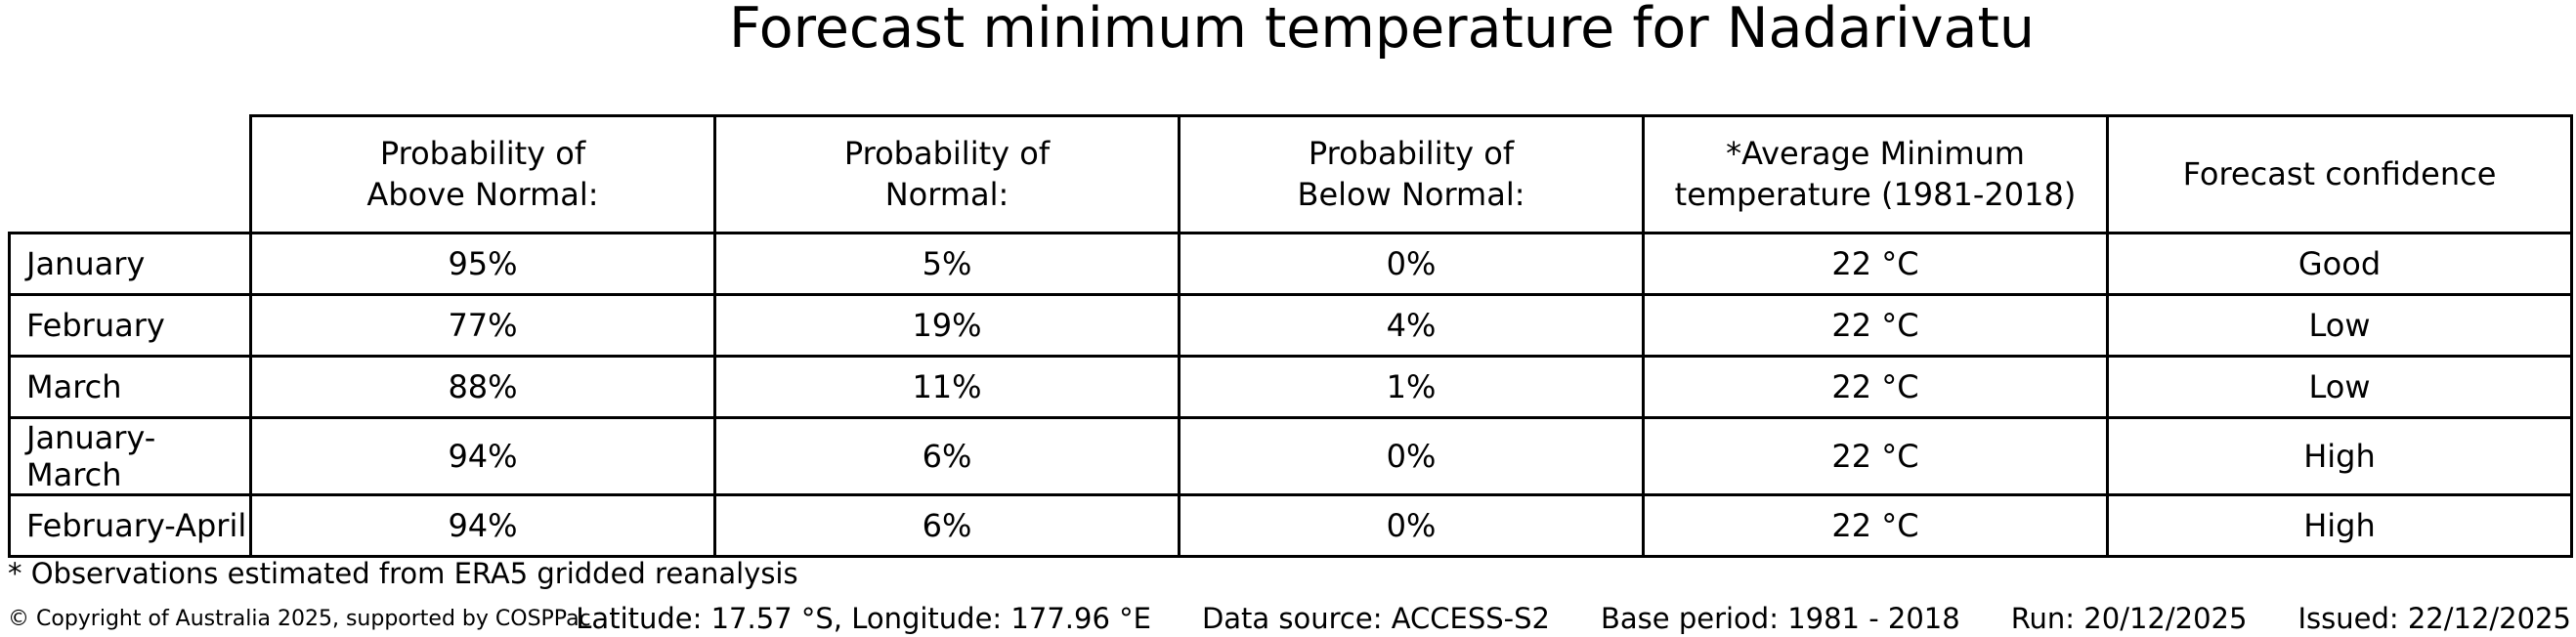 This screenshot has height=637, width=2576. I want to click on col-header-normal: Probability of Normal:, so click(947, 174).